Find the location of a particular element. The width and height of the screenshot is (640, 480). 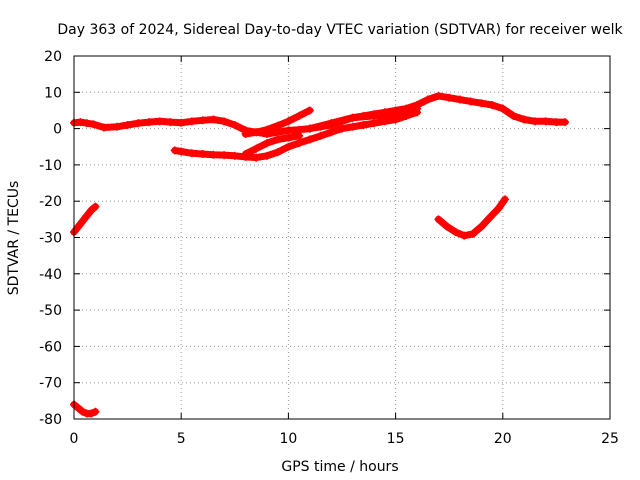

y-tick-label: 20 is located at coordinates (53, 57).